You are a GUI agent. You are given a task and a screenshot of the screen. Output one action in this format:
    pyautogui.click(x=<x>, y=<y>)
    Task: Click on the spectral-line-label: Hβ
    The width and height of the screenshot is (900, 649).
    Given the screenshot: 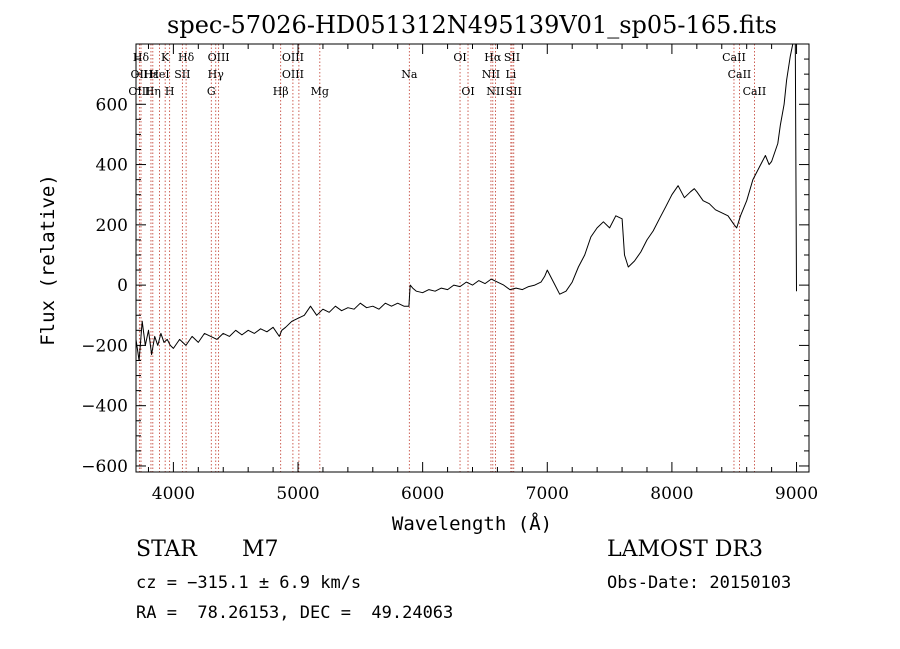 What is the action you would take?
    pyautogui.click(x=281, y=91)
    